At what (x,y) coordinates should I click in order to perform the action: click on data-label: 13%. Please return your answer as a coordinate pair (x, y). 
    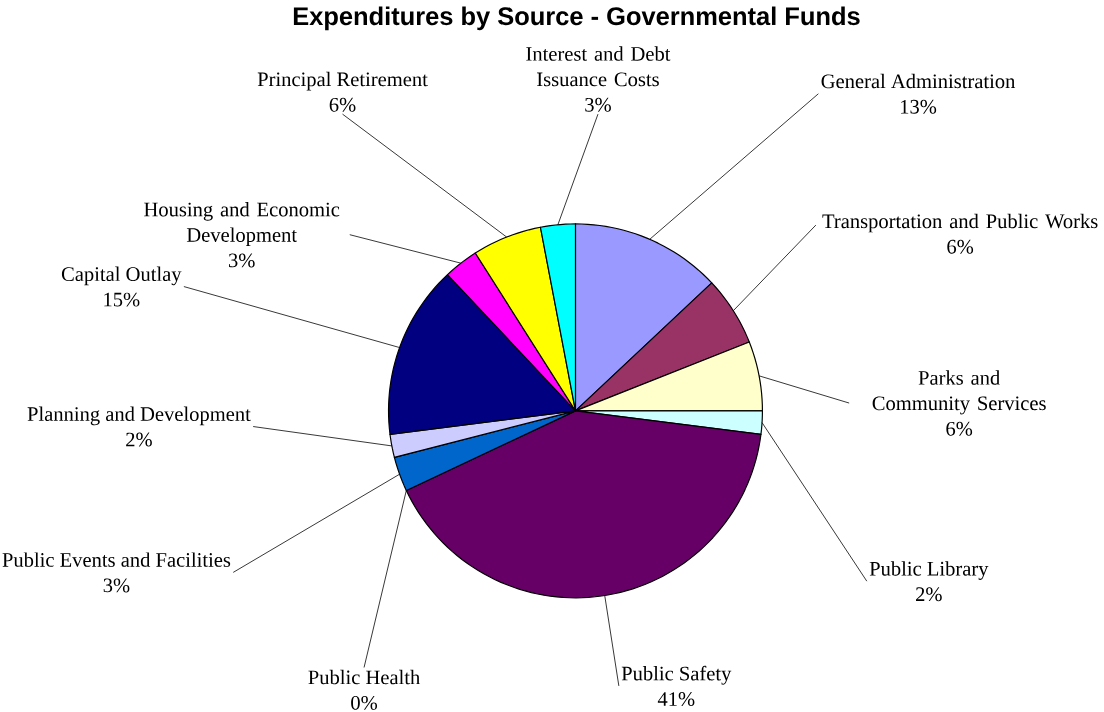
    Looking at the image, I should click on (919, 106).